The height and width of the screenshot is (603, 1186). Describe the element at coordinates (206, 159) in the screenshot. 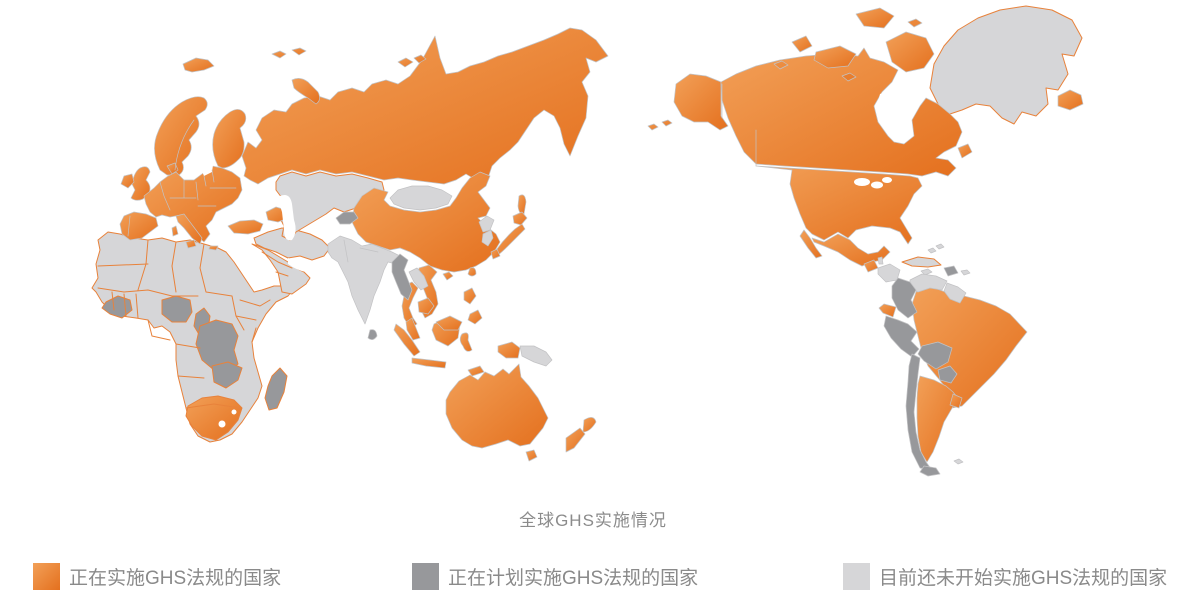

I see `sea-baltic` at that location.